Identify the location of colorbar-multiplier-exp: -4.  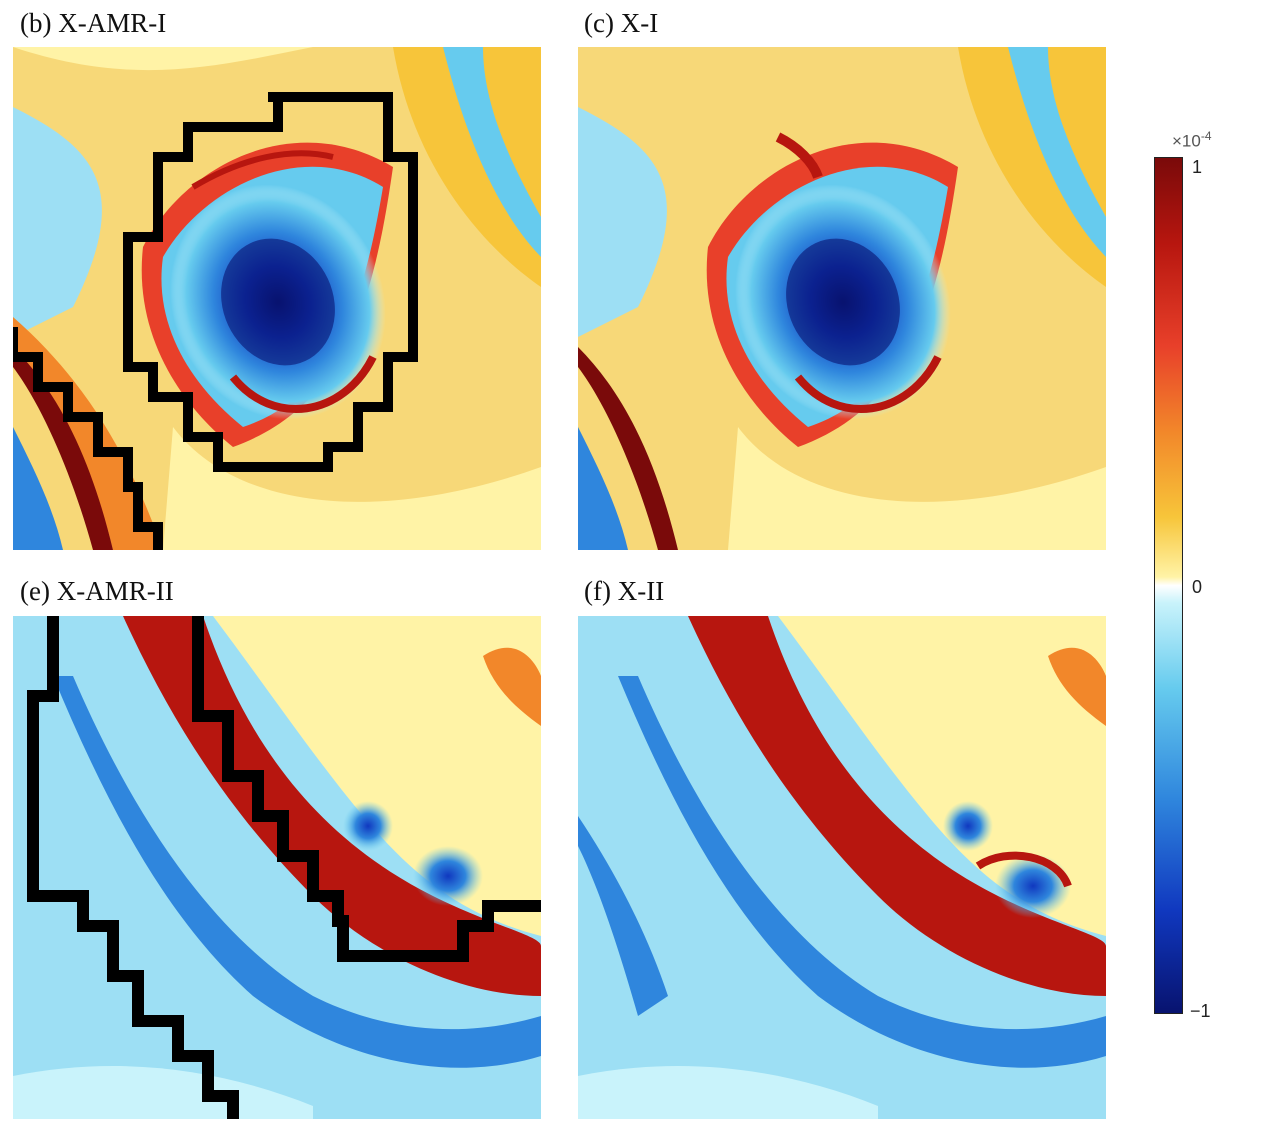
(1206, 136).